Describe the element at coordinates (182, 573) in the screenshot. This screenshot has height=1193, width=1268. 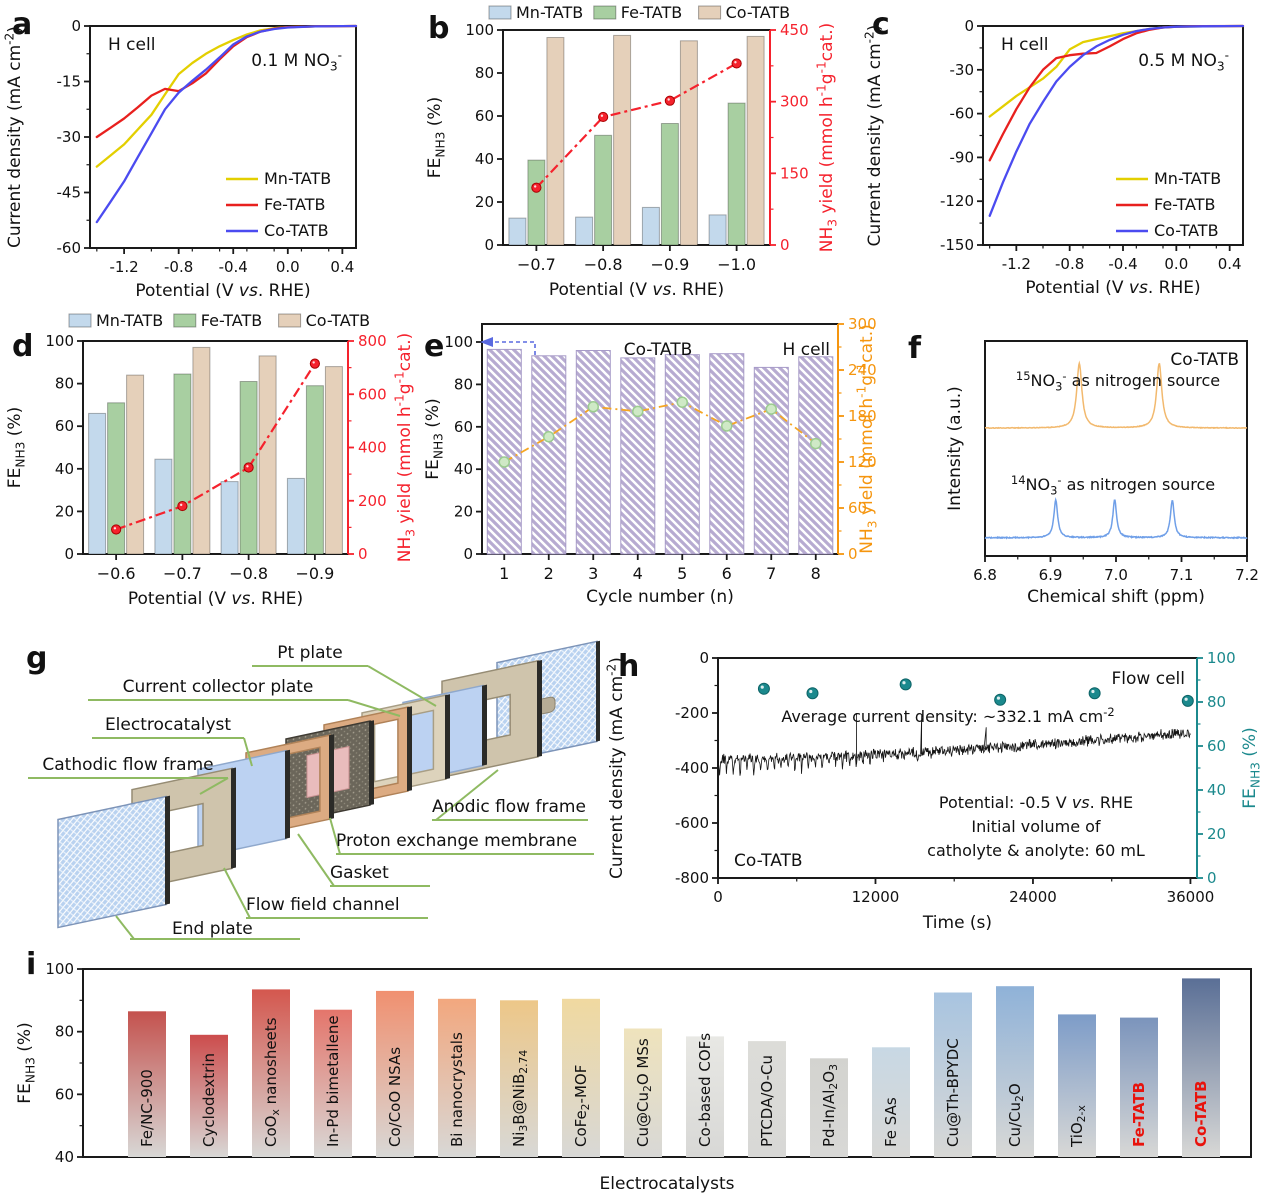
I see `svg-text: −0.7` at that location.